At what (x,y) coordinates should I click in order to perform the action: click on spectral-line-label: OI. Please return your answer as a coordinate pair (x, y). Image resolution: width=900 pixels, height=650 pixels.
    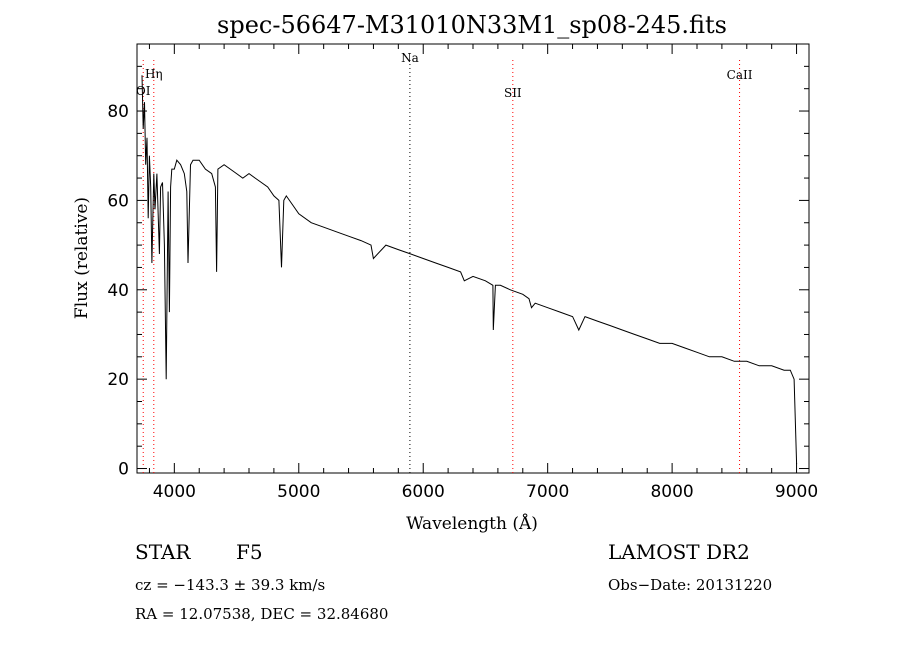
    Looking at the image, I should click on (143, 91).